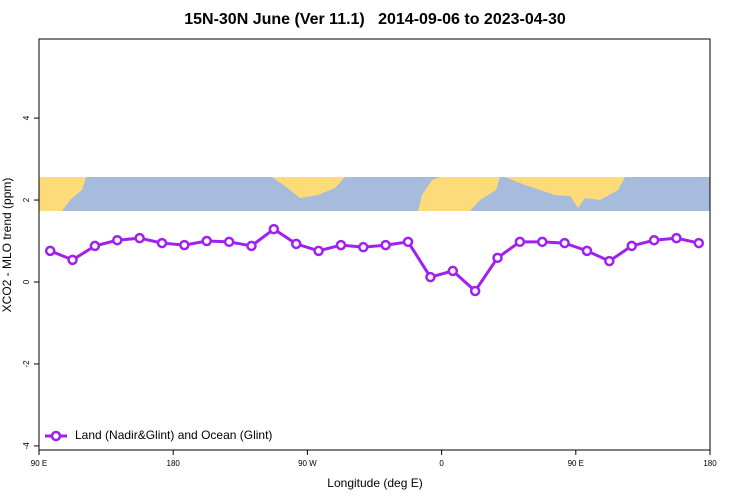 The image size is (750, 500). I want to click on y-tick-label: 4, so click(26, 117).